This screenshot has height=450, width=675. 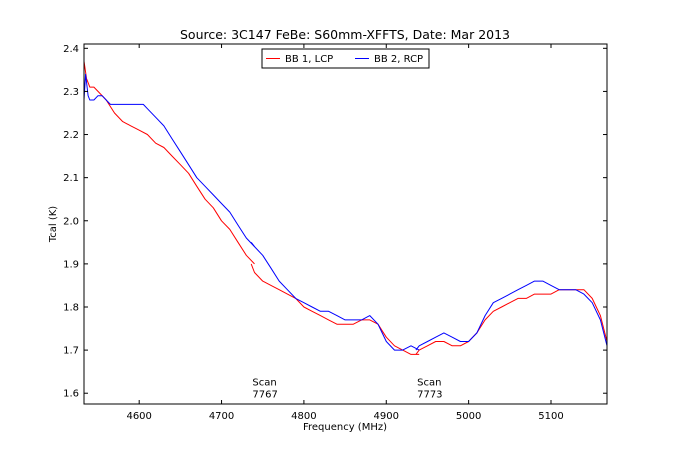 I want to click on x-tick-label: 5000, so click(x=468, y=416).